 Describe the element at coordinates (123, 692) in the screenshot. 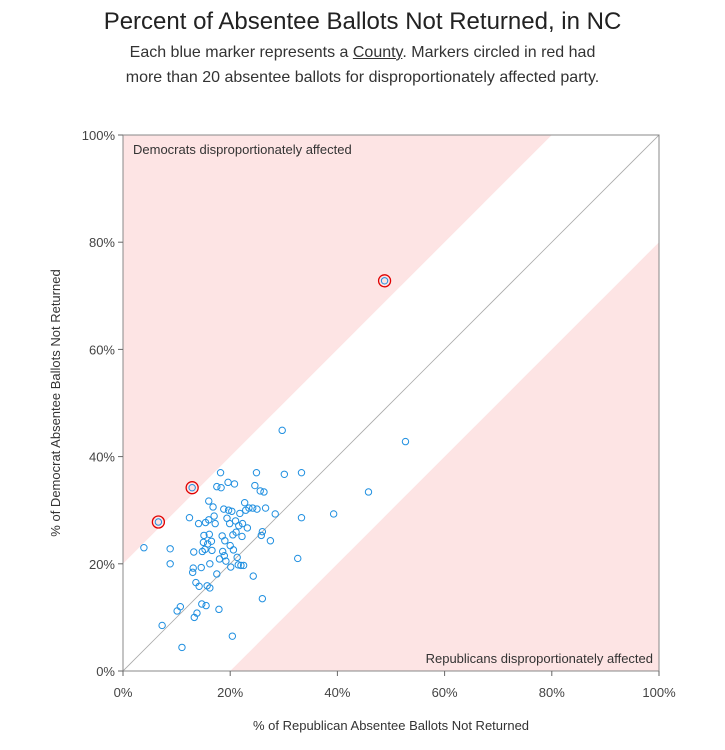

I see `x-tick-label: 0%` at that location.